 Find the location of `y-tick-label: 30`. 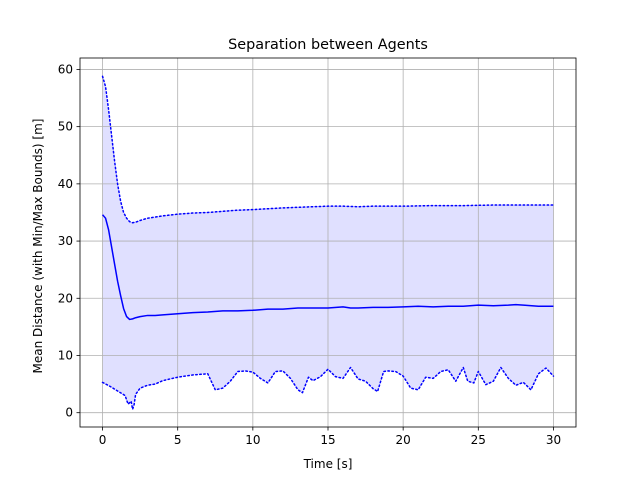

y-tick-label: 30 is located at coordinates (65, 241).